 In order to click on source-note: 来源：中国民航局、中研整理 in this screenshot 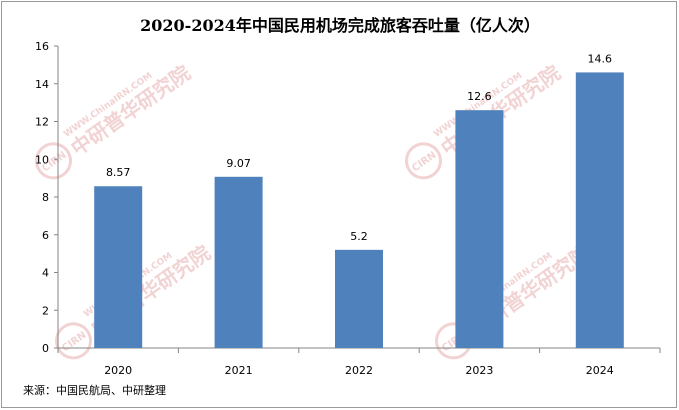, I will do `click(94, 390)`.